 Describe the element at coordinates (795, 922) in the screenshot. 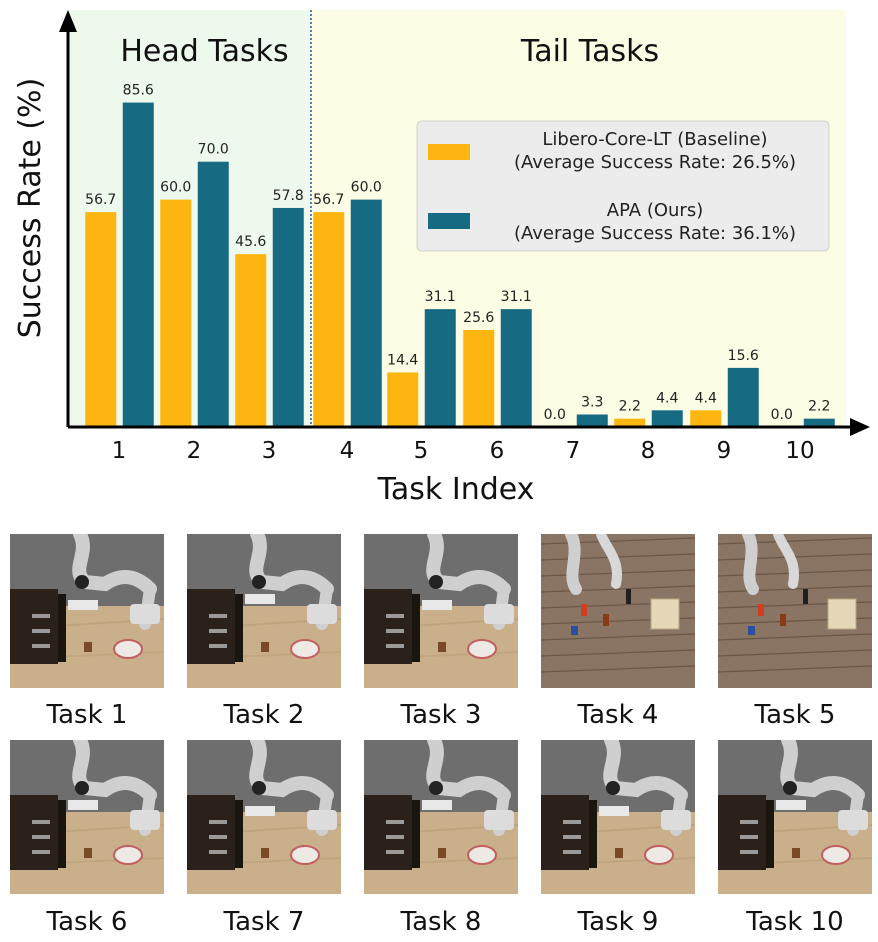

I see `task-label-10: Task 10` at that location.